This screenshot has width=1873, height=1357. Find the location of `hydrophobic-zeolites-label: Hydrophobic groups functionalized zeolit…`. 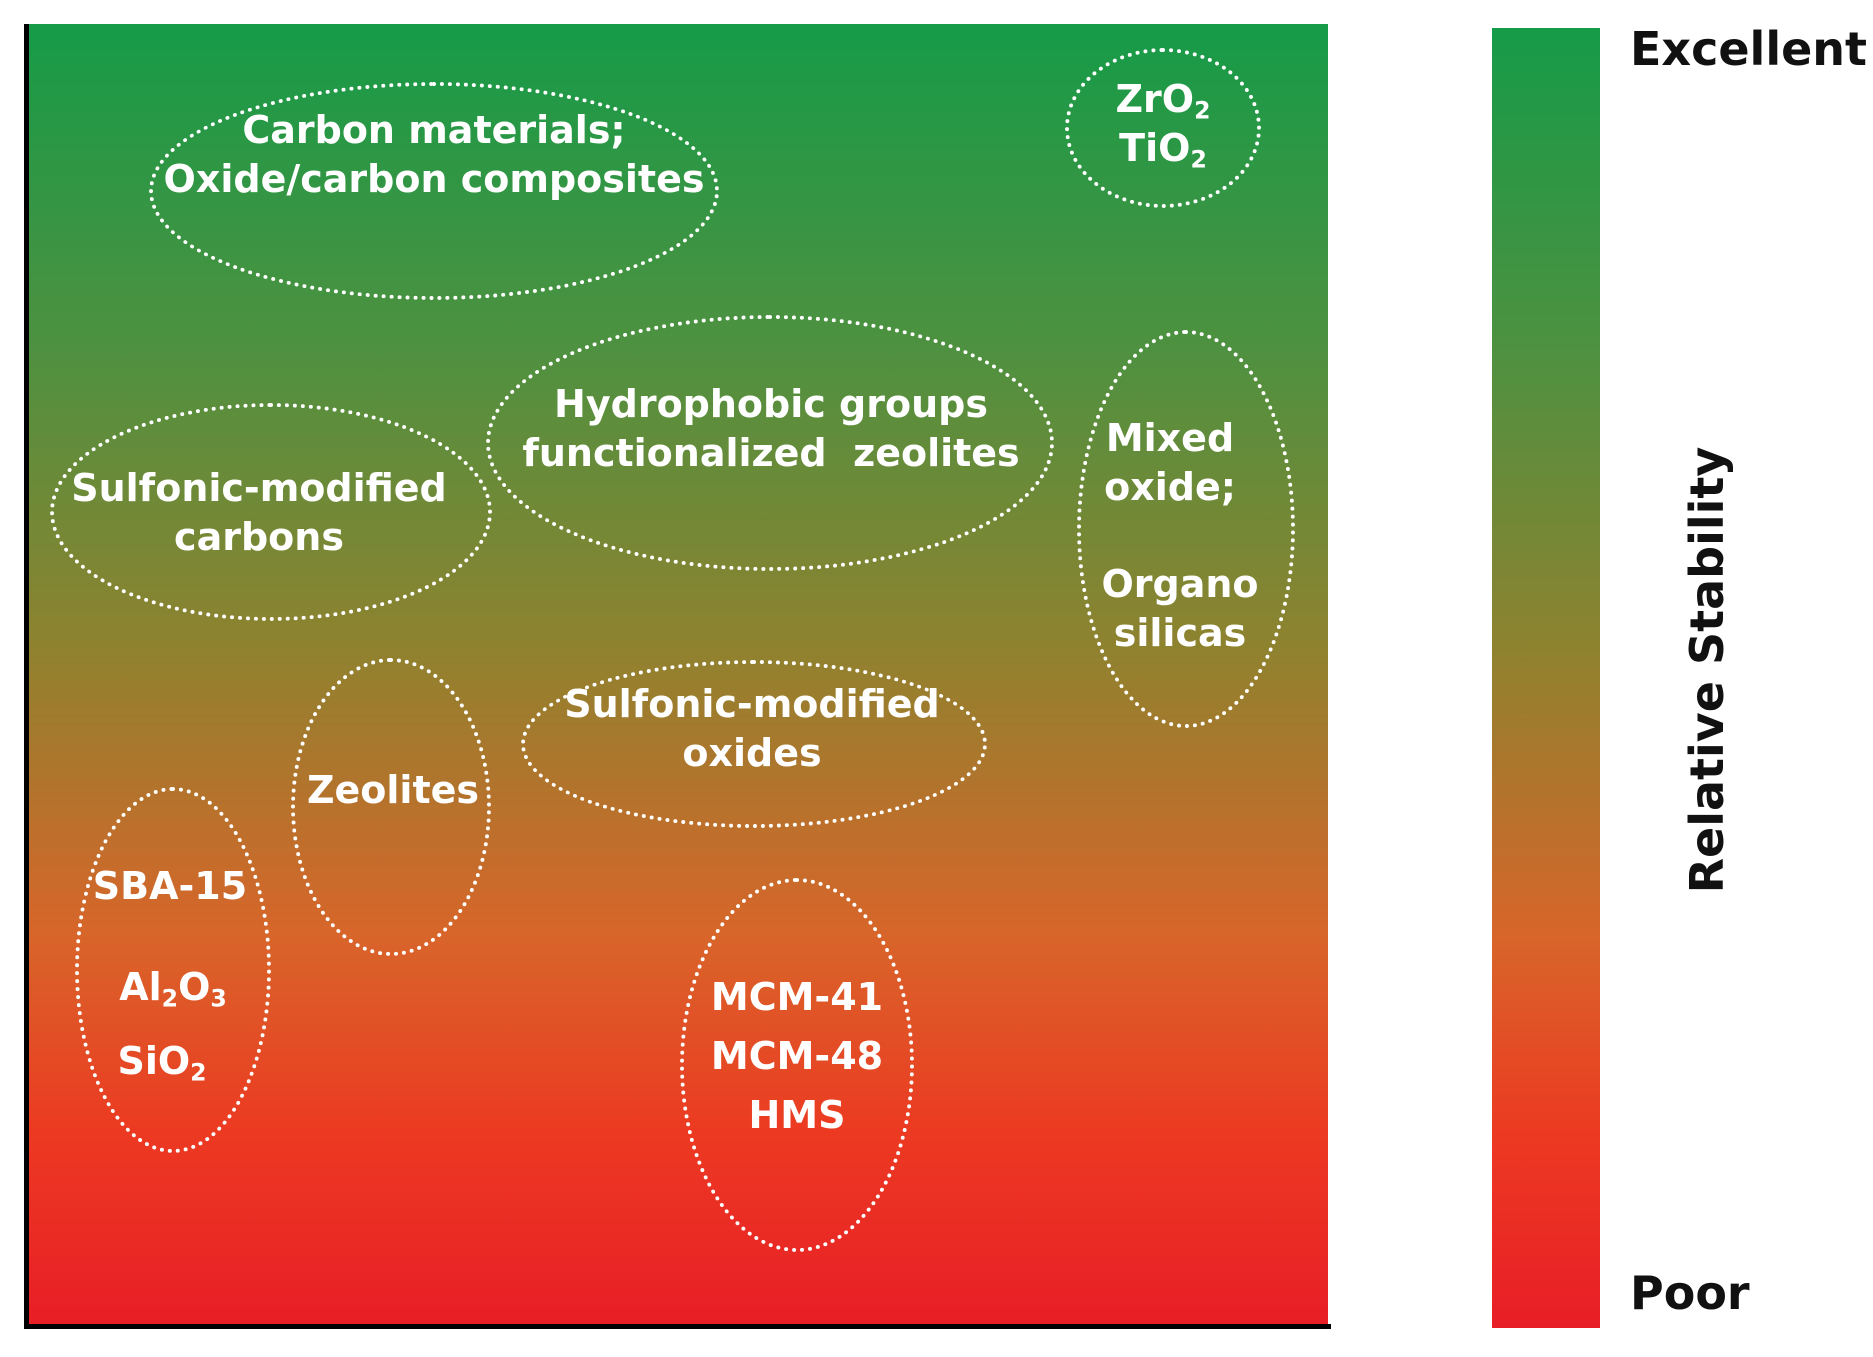

hydrophobic-zeolites-label: Hydrophobic groups functionalized zeolit… is located at coordinates (771, 428).